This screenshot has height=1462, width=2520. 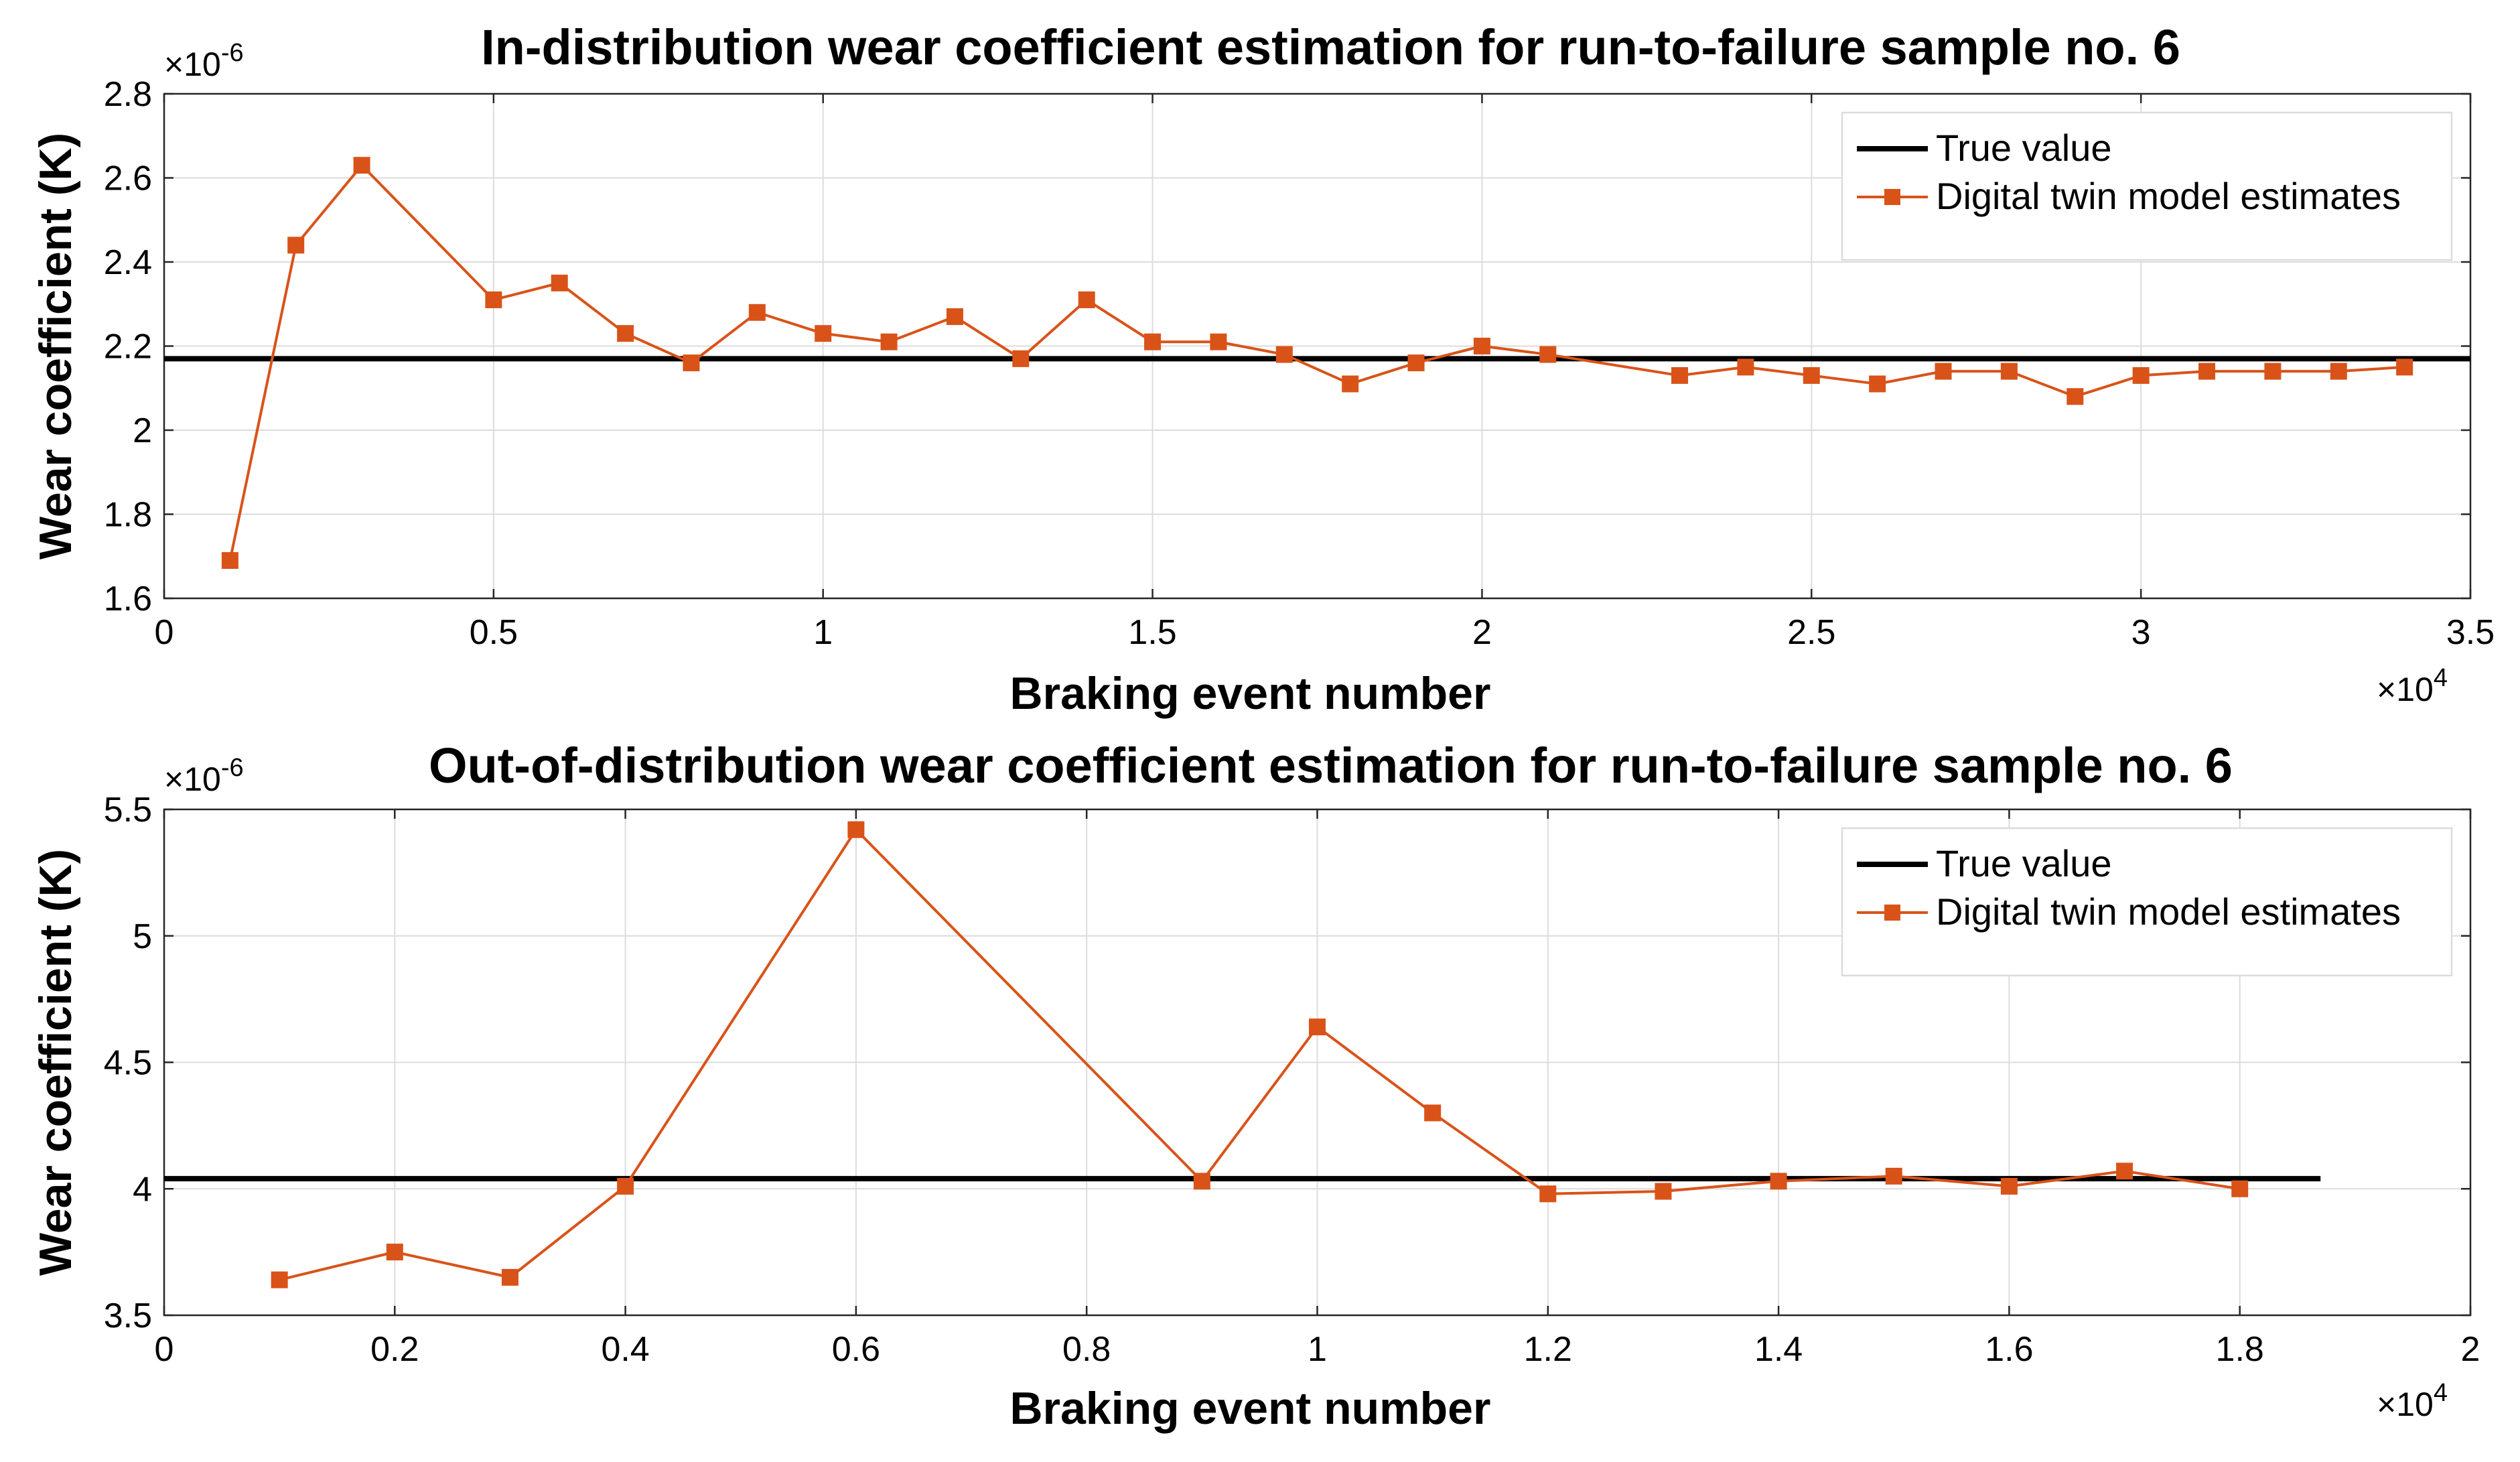 I want to click on x-tick-label: 1.8, so click(x=2240, y=1350).